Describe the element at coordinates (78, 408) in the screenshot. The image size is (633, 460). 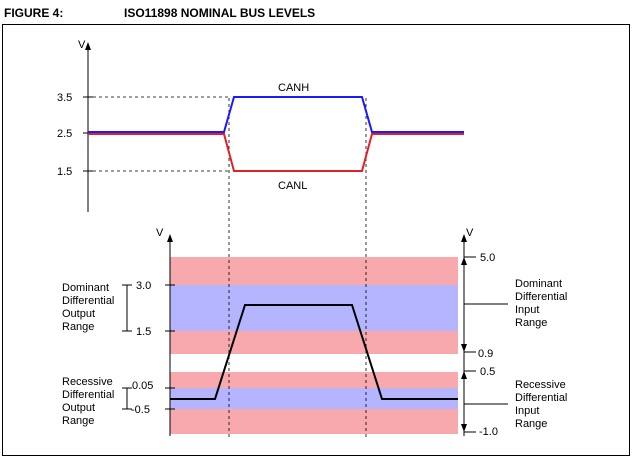
I see `recessive-output-line-3: Output` at that location.